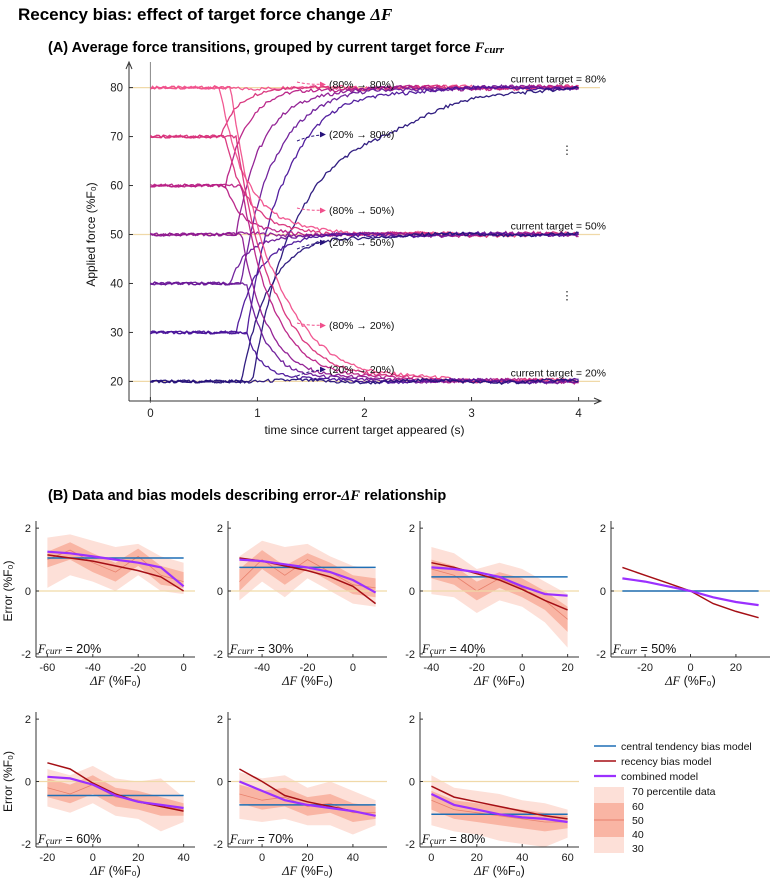  What do you see at coordinates (638, 849) in the screenshot?
I see `legend-band-30: 30` at bounding box center [638, 849].